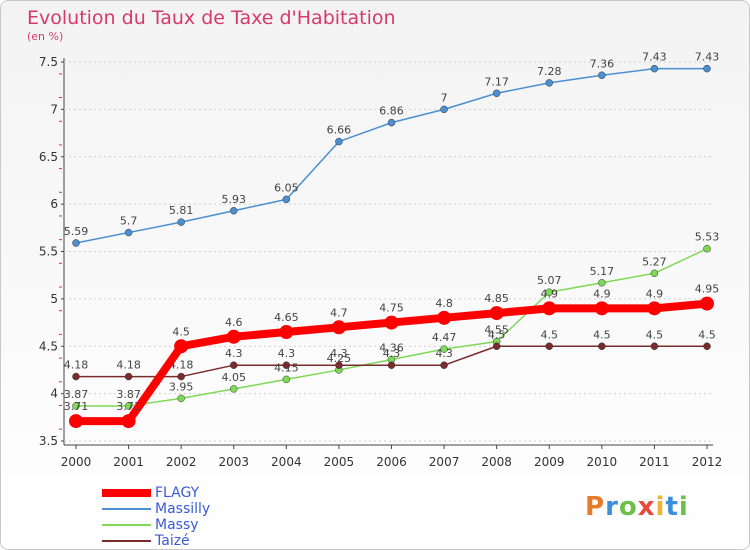 This screenshot has height=550, width=750. Describe the element at coordinates (286, 462) in the screenshot. I see `x-tick-label: 2004` at that location.